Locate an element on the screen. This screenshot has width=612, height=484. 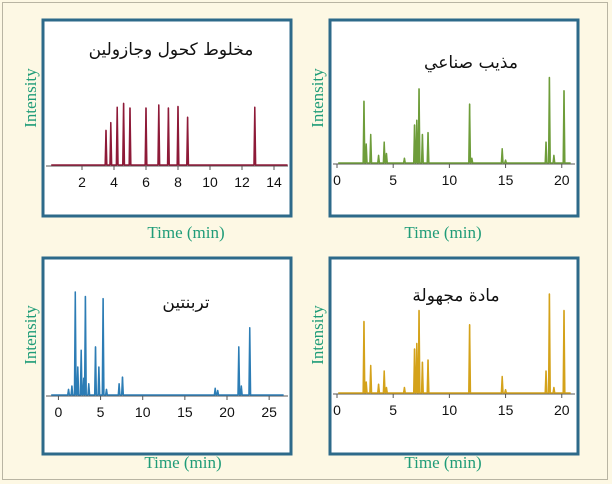
x-tick-label: 8 is located at coordinates (178, 182).